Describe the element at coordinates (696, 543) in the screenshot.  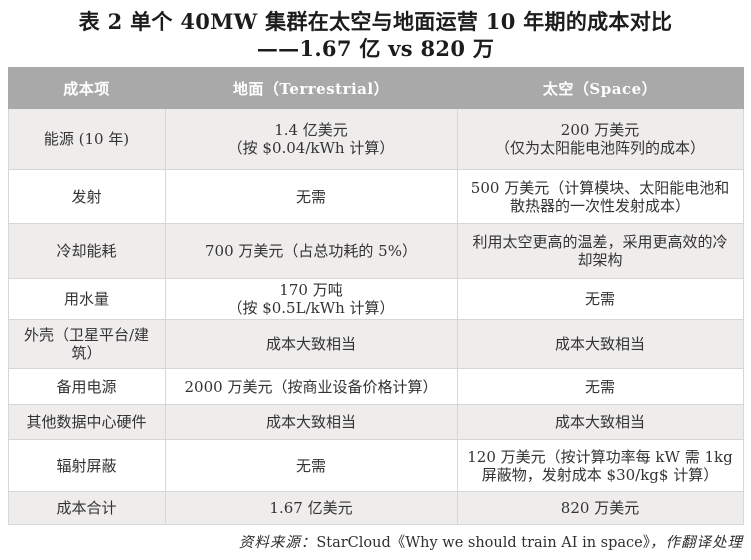
I see `source-suffix: ，作翻译处理` at that location.